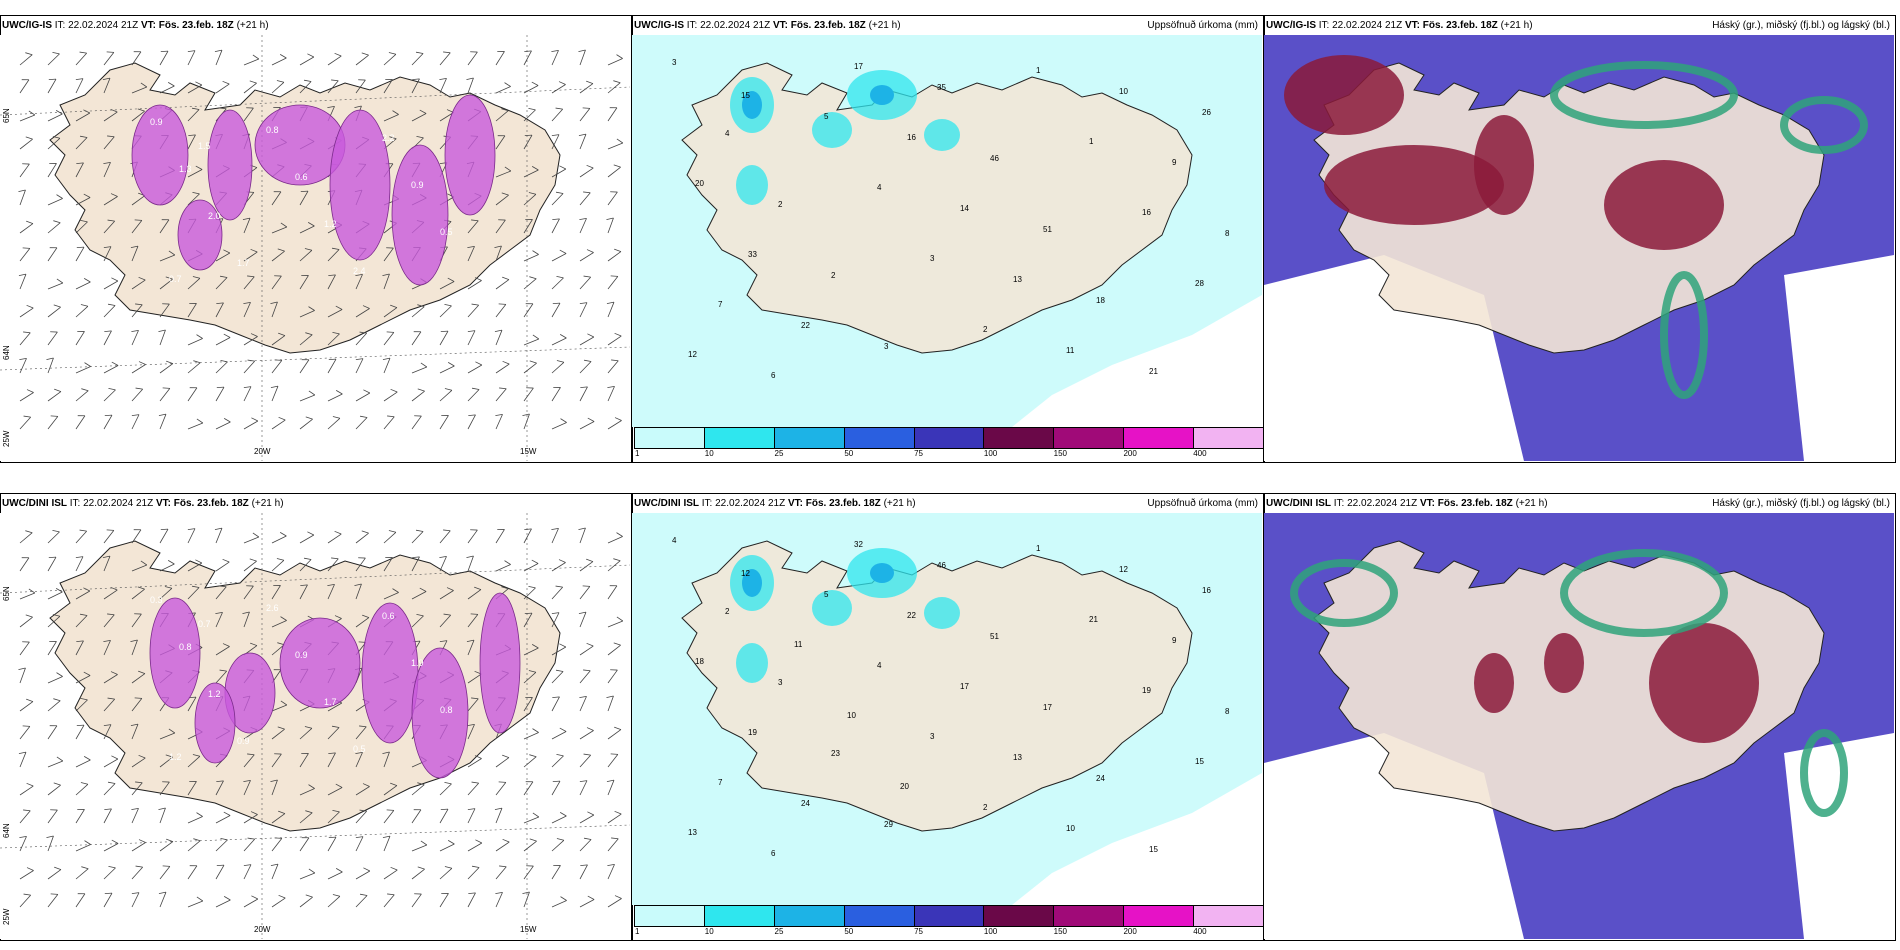 This screenshot has width=1900, height=950. What do you see at coordinates (1200, 453) in the screenshot?
I see `colorbar-label: 400` at bounding box center [1200, 453].